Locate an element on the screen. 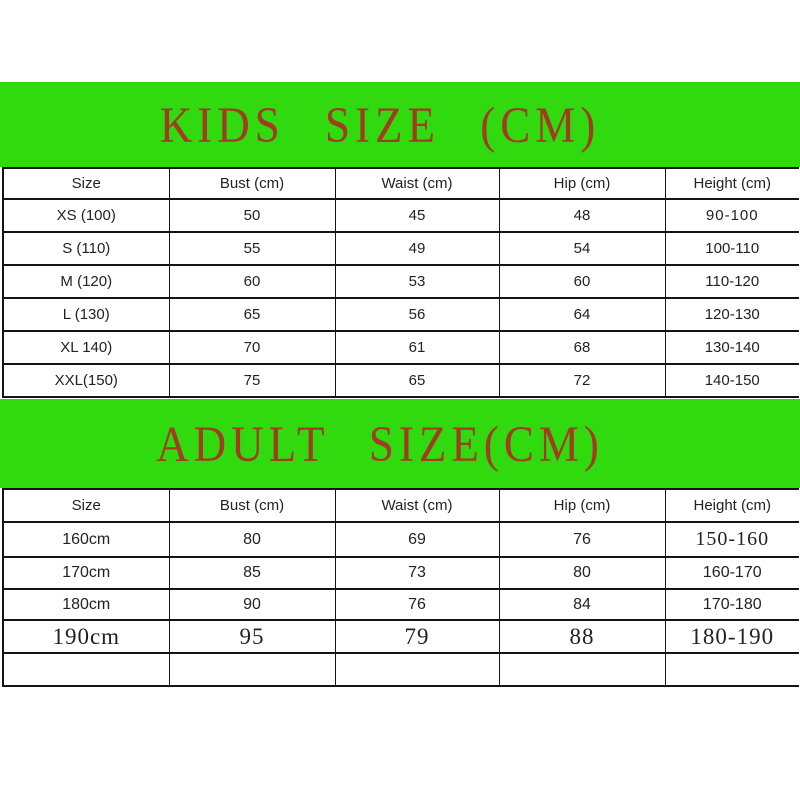 The image size is (800, 800). bust-cell: 55 is located at coordinates (252, 249).